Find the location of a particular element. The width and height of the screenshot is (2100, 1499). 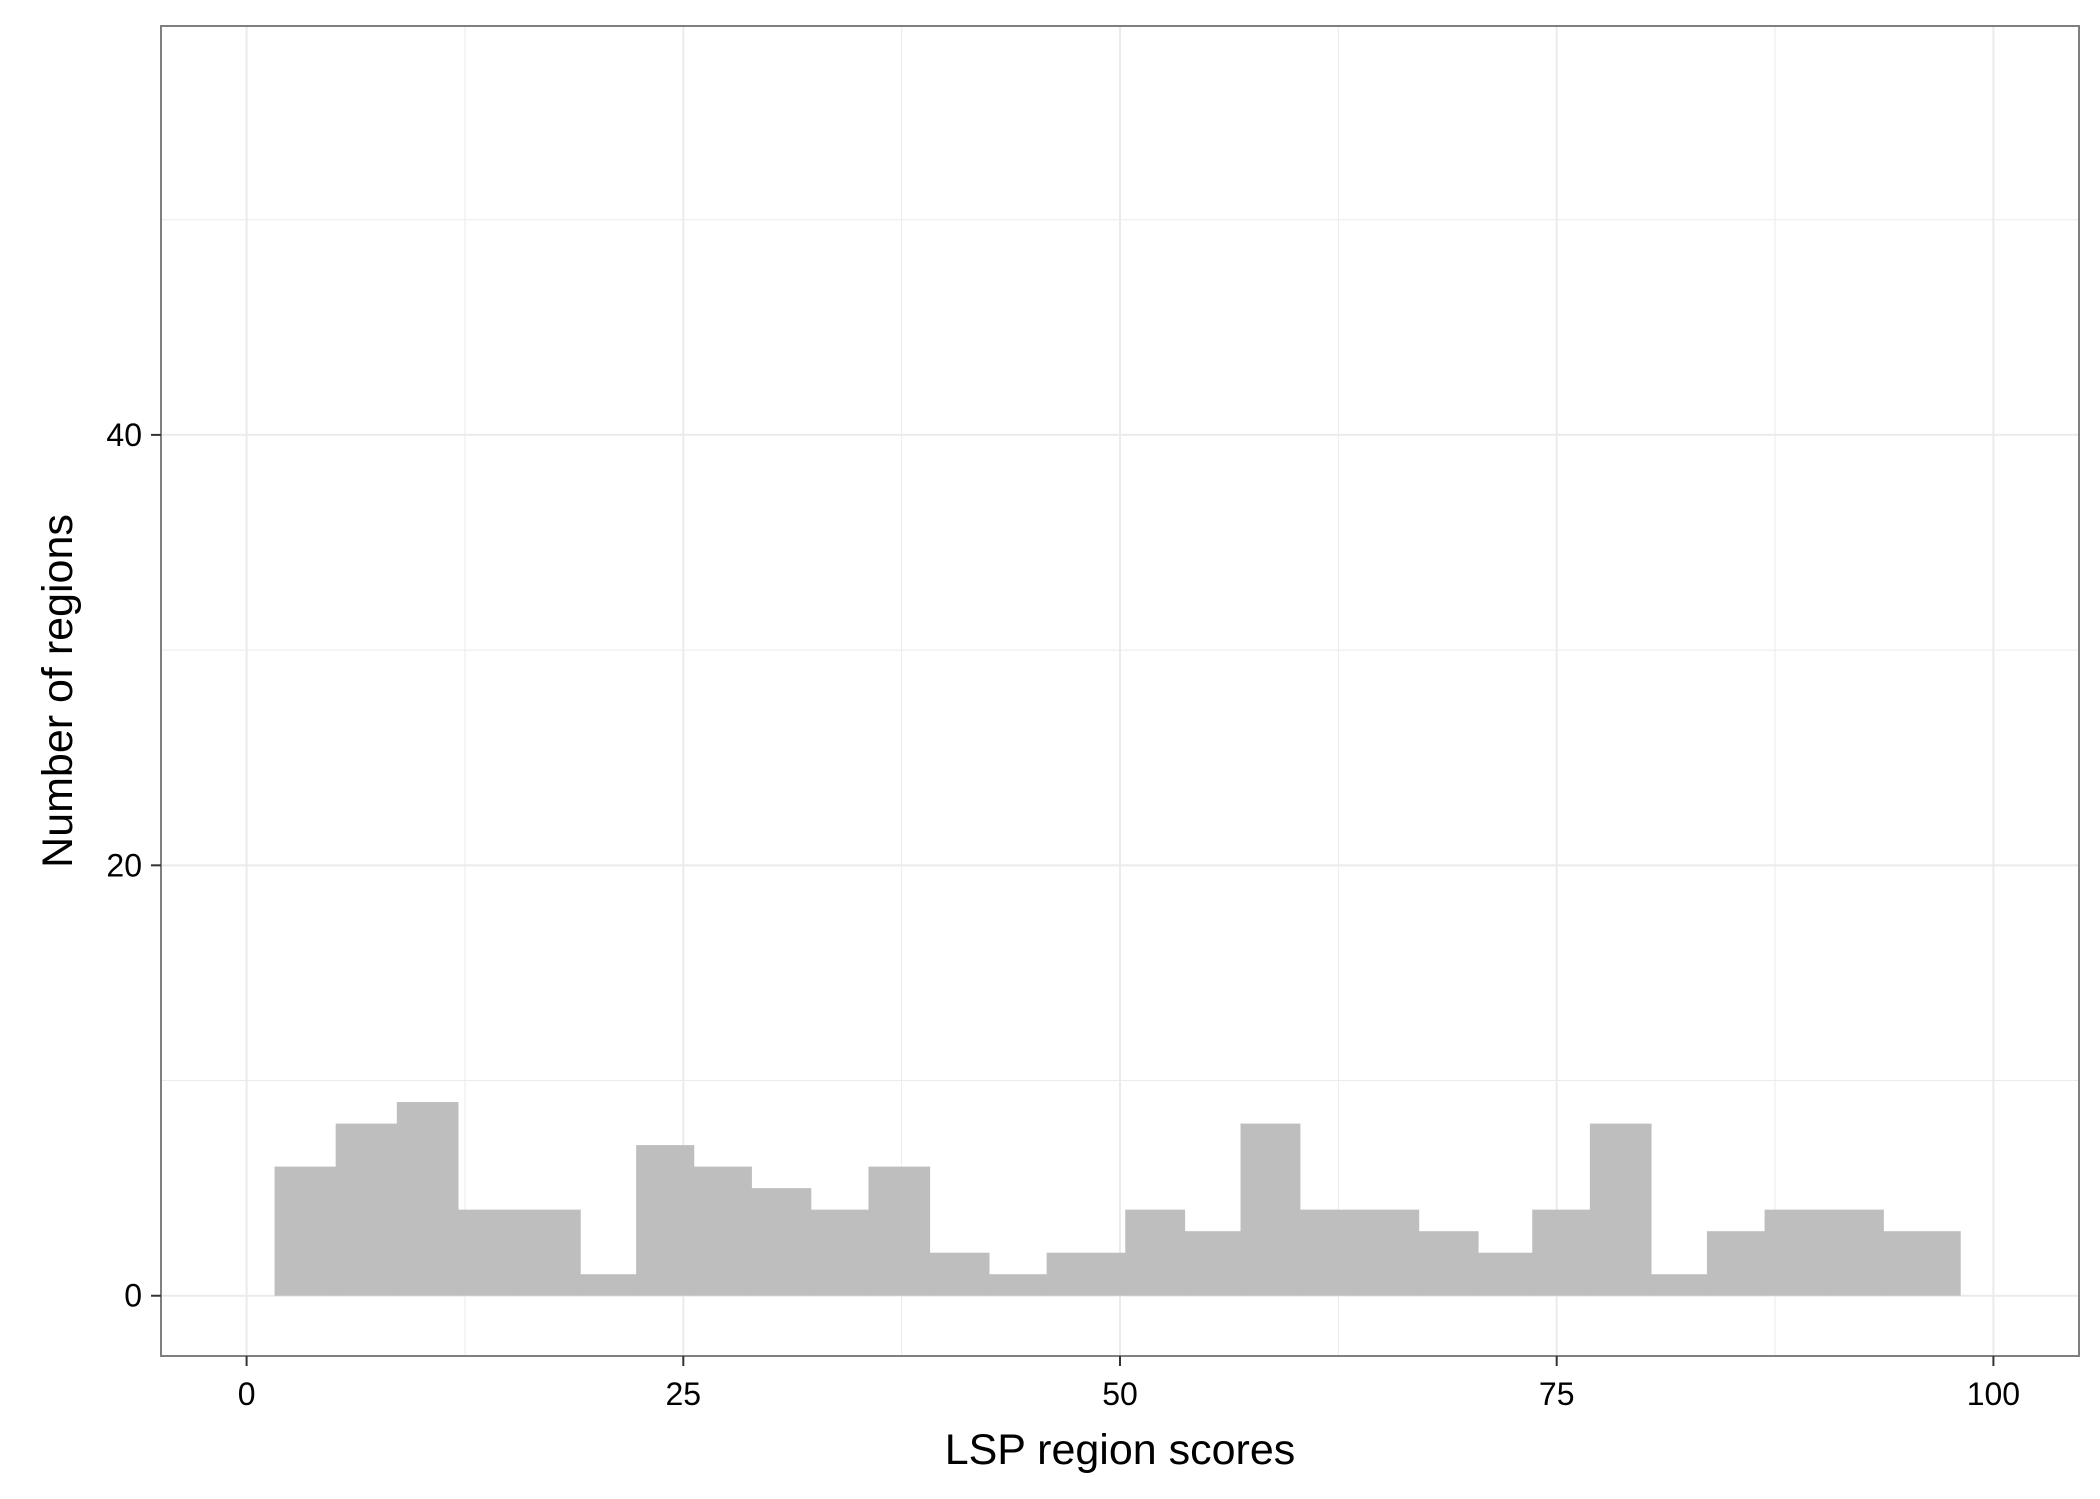

y-tick-label: 20 is located at coordinates (124, 865).